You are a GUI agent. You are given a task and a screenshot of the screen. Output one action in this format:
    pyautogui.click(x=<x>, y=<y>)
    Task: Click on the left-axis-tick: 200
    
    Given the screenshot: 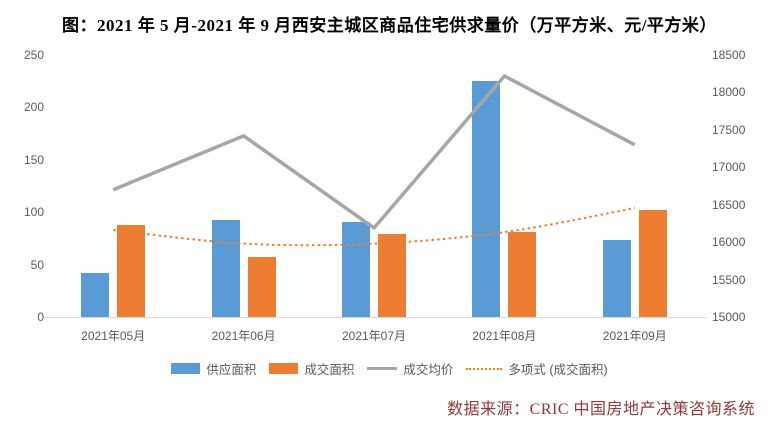 What is the action you would take?
    pyautogui.click(x=33, y=107)
    